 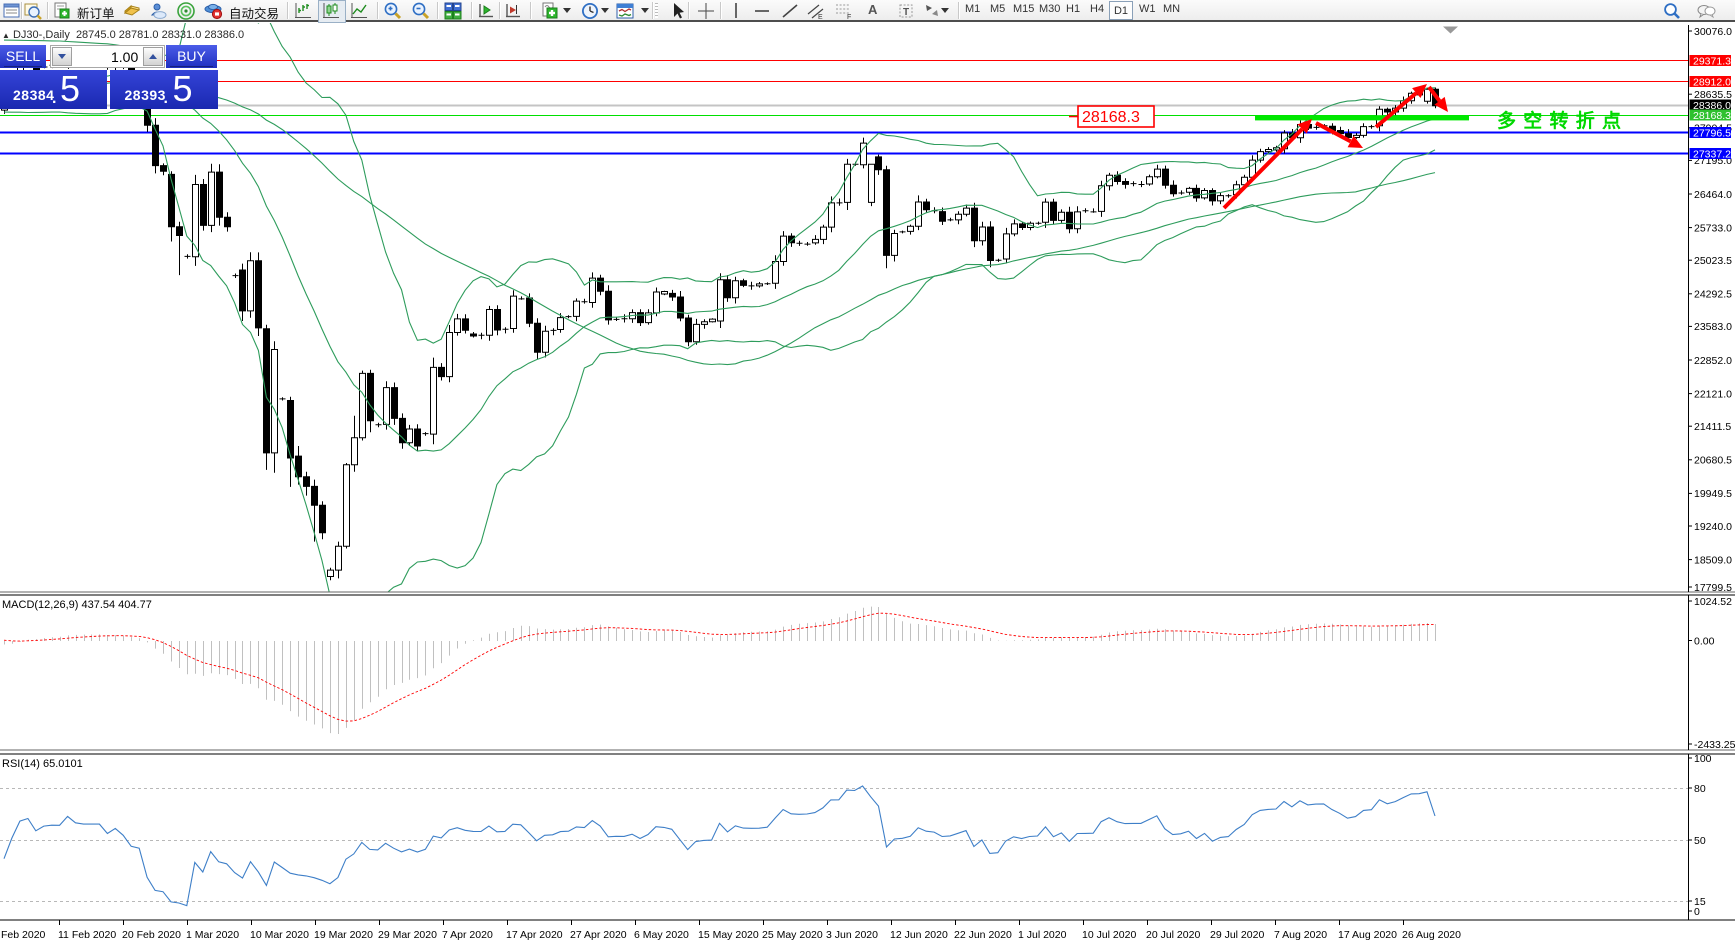 What do you see at coordinates (1713, 494) in the screenshot?
I see `svg-text: 19949.5` at bounding box center [1713, 494].